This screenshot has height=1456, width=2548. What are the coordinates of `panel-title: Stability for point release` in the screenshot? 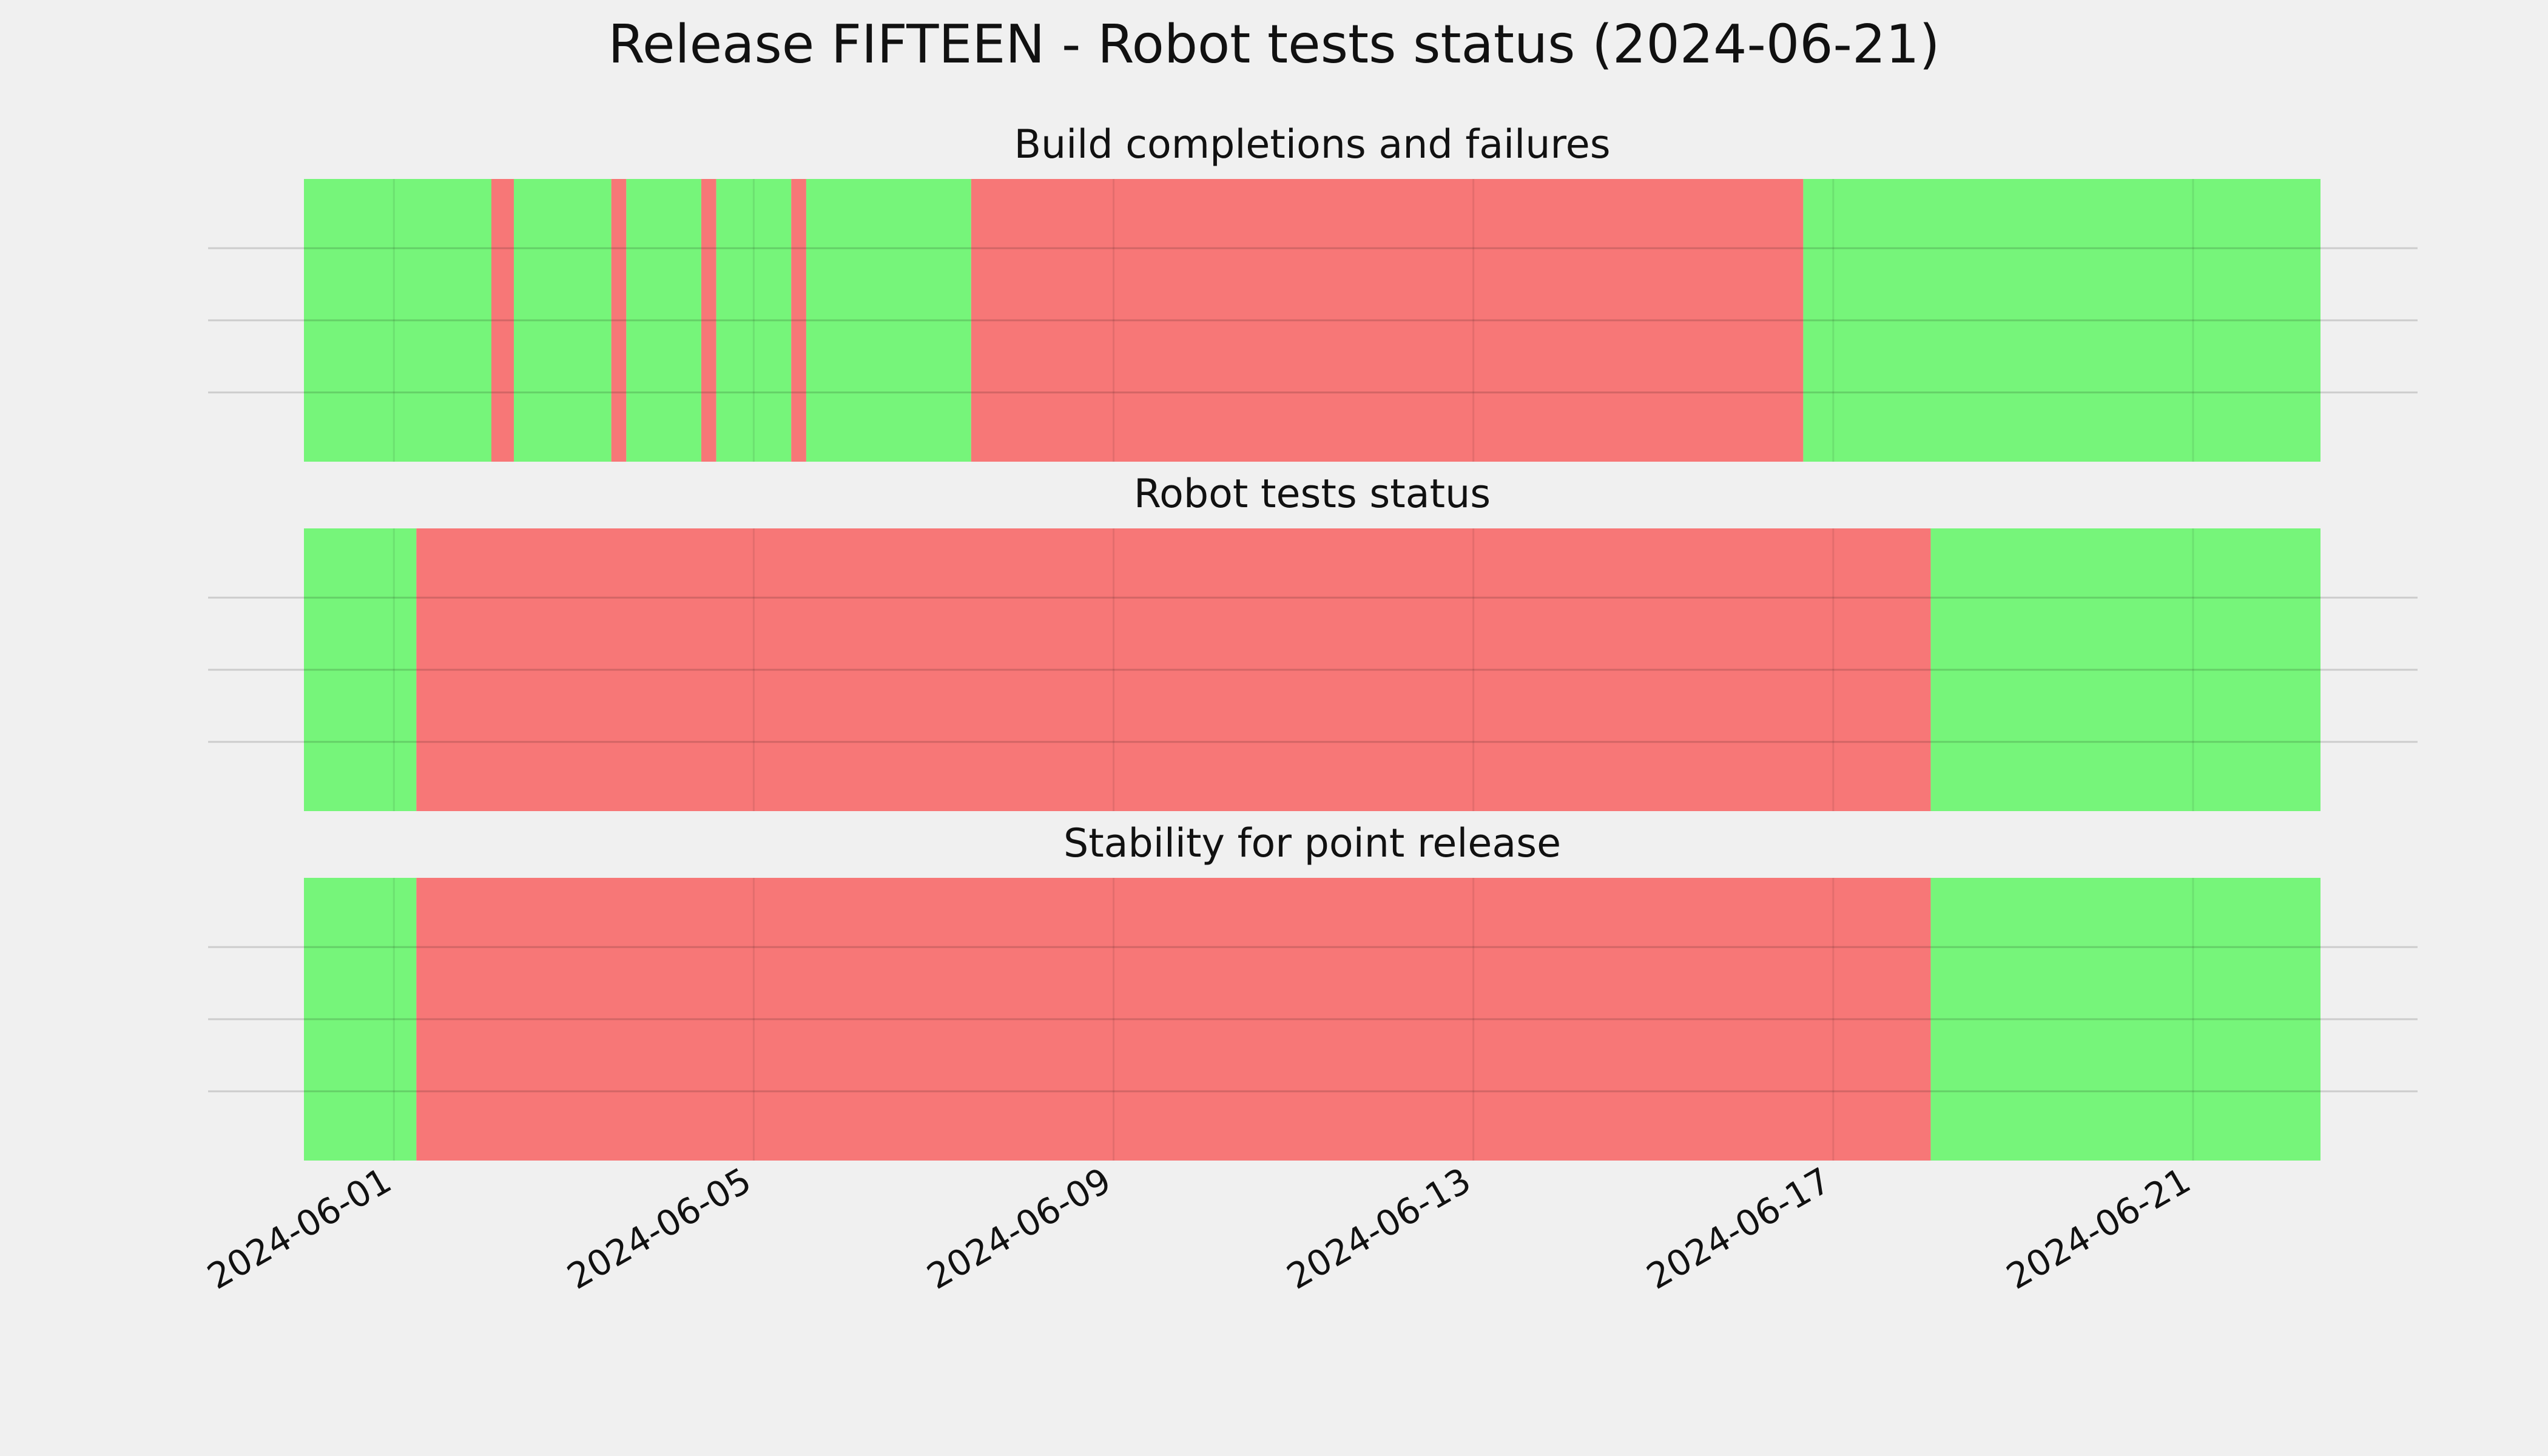 It's located at (1312, 843).